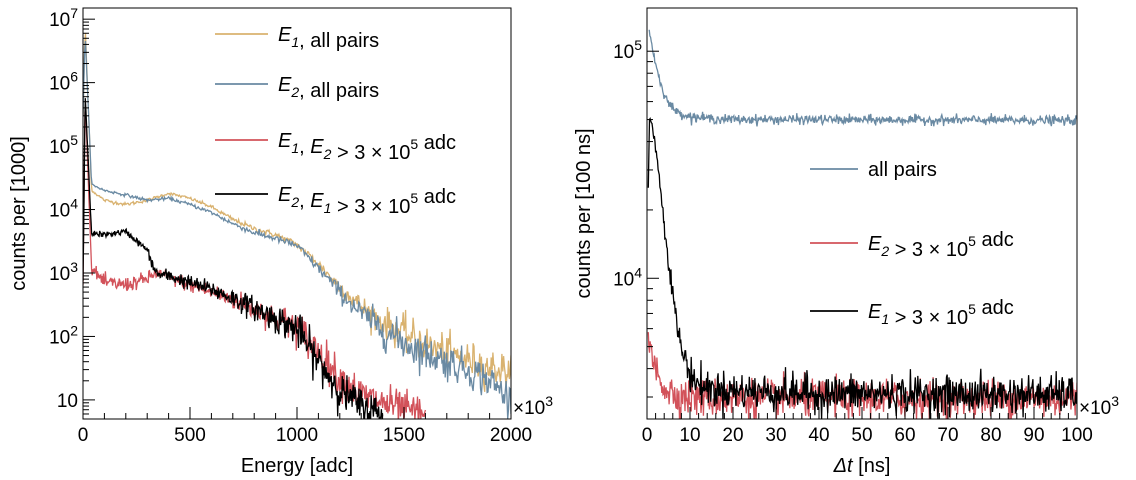  I want to click on x-tick-label: 10, so click(689, 435).